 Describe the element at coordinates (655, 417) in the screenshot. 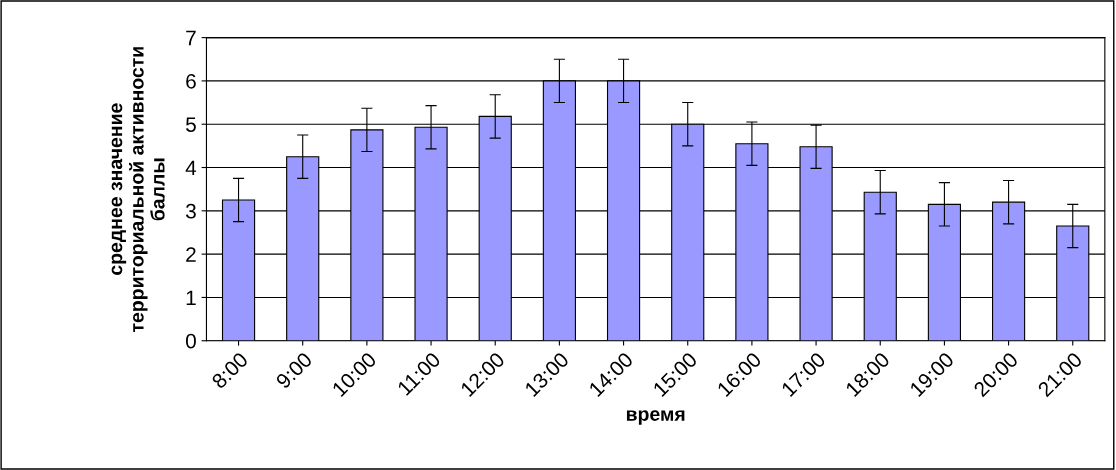

I see `x-axis-title: время` at that location.